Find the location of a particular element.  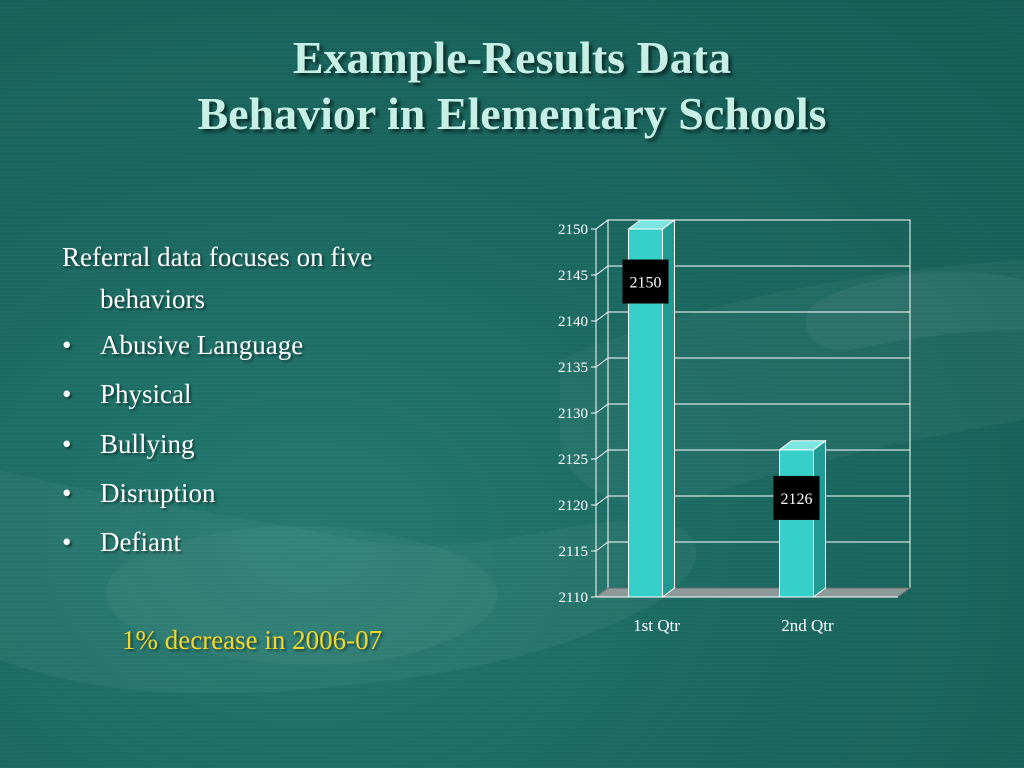

data-label: 2150 is located at coordinates (646, 283).